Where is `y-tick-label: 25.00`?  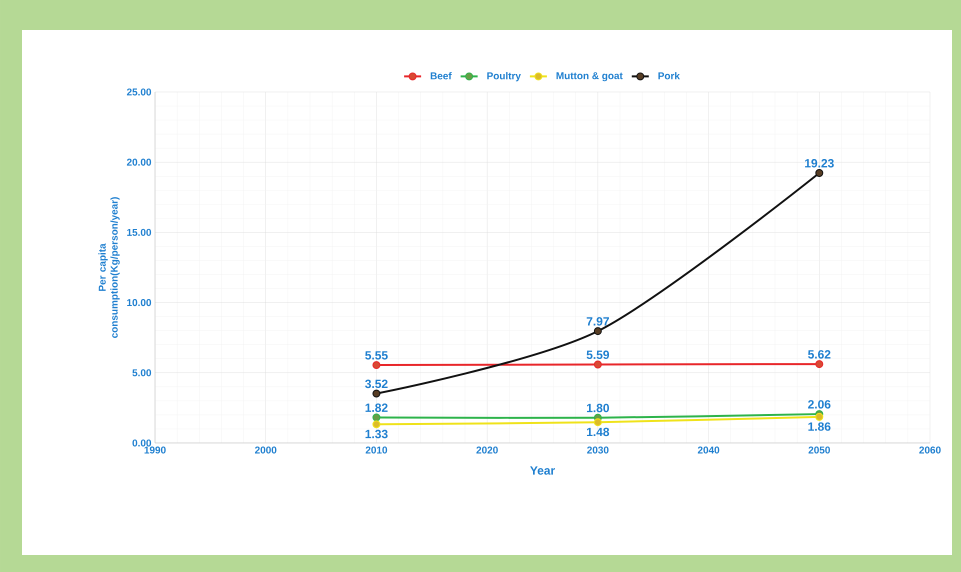
y-tick-label: 25.00 is located at coordinates (139, 92).